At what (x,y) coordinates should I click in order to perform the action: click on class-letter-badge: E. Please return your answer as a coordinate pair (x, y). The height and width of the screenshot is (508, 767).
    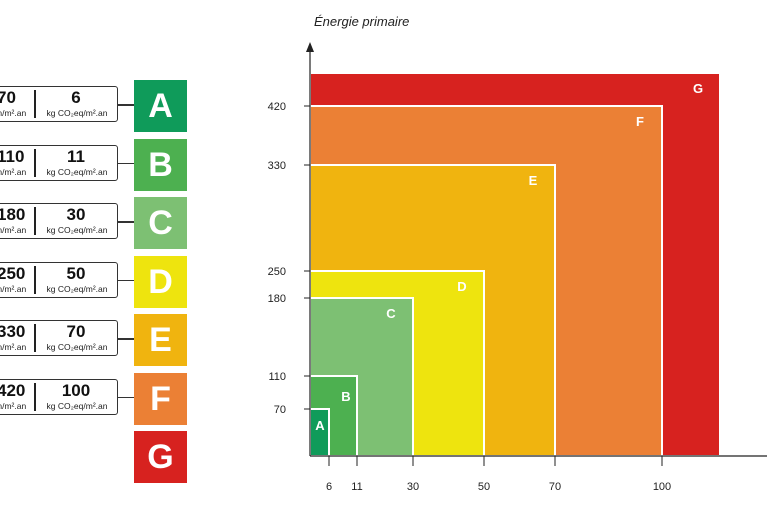
    Looking at the image, I should click on (160, 340).